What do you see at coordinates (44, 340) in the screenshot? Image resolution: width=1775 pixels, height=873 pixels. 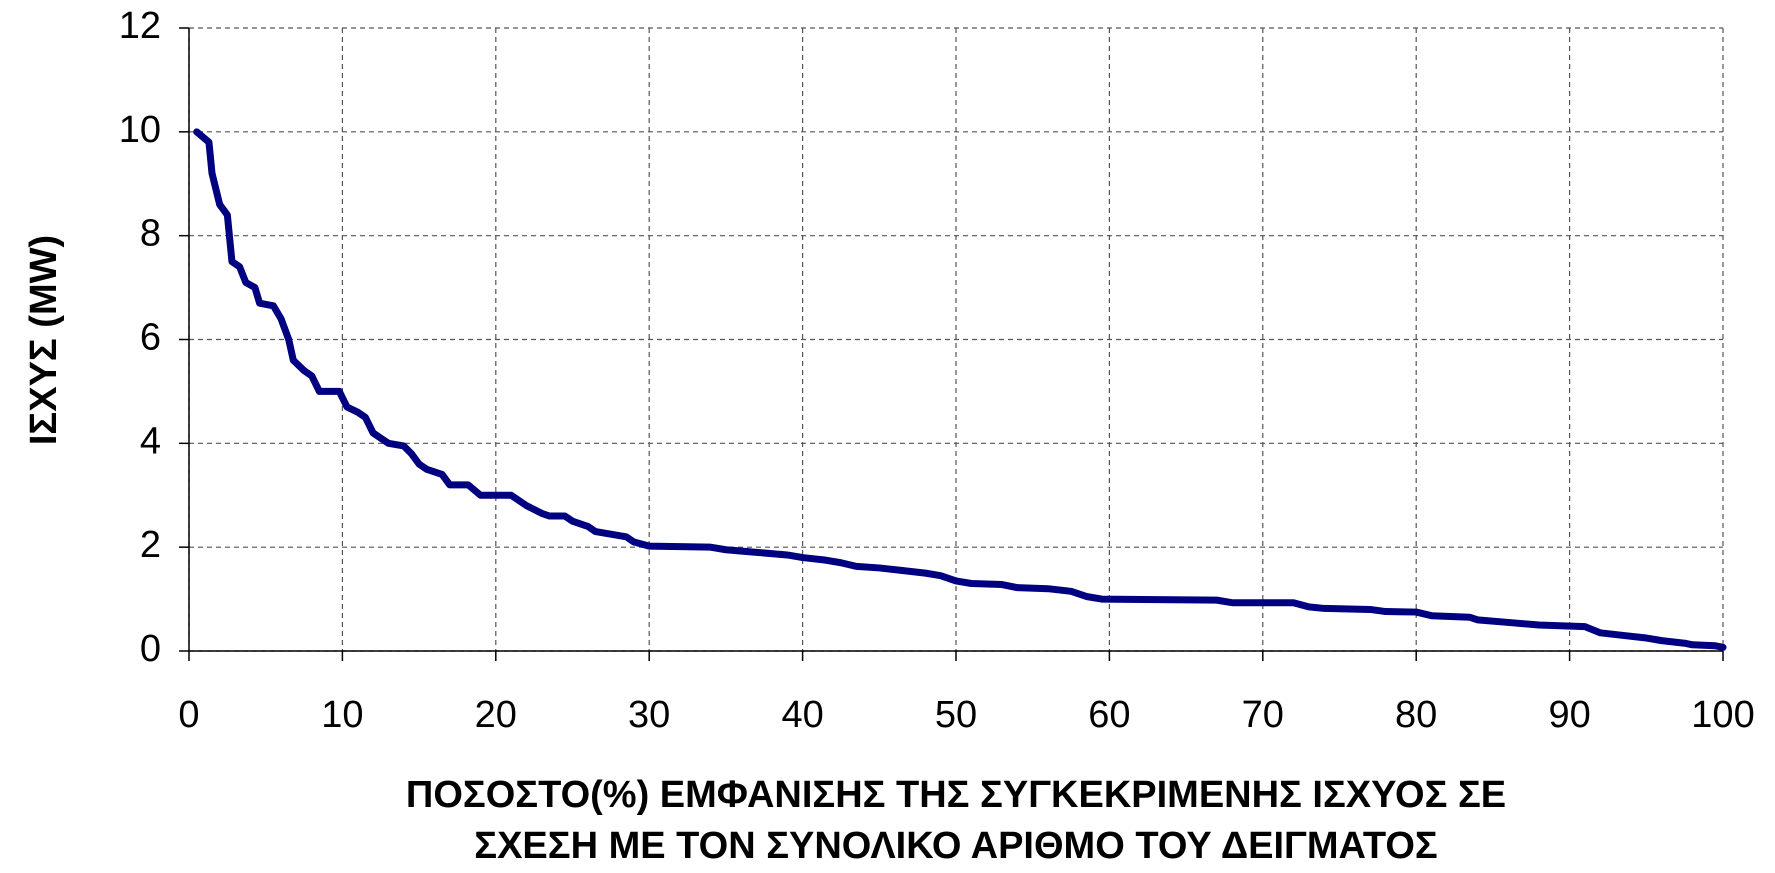 I see `y-axis-title: ΙΣΧΥΣ (MW)` at bounding box center [44, 340].